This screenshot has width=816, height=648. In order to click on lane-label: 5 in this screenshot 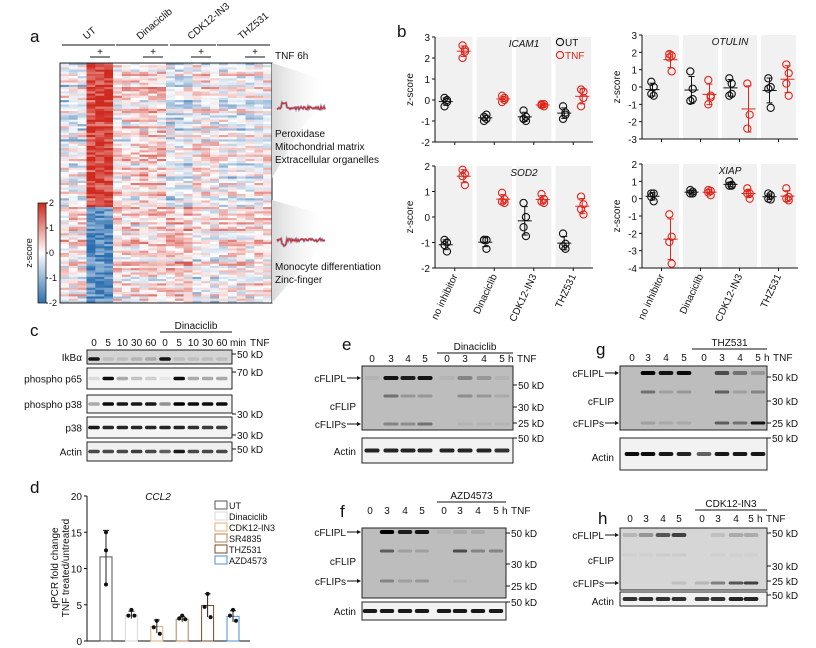, I will do `click(502, 359)`.